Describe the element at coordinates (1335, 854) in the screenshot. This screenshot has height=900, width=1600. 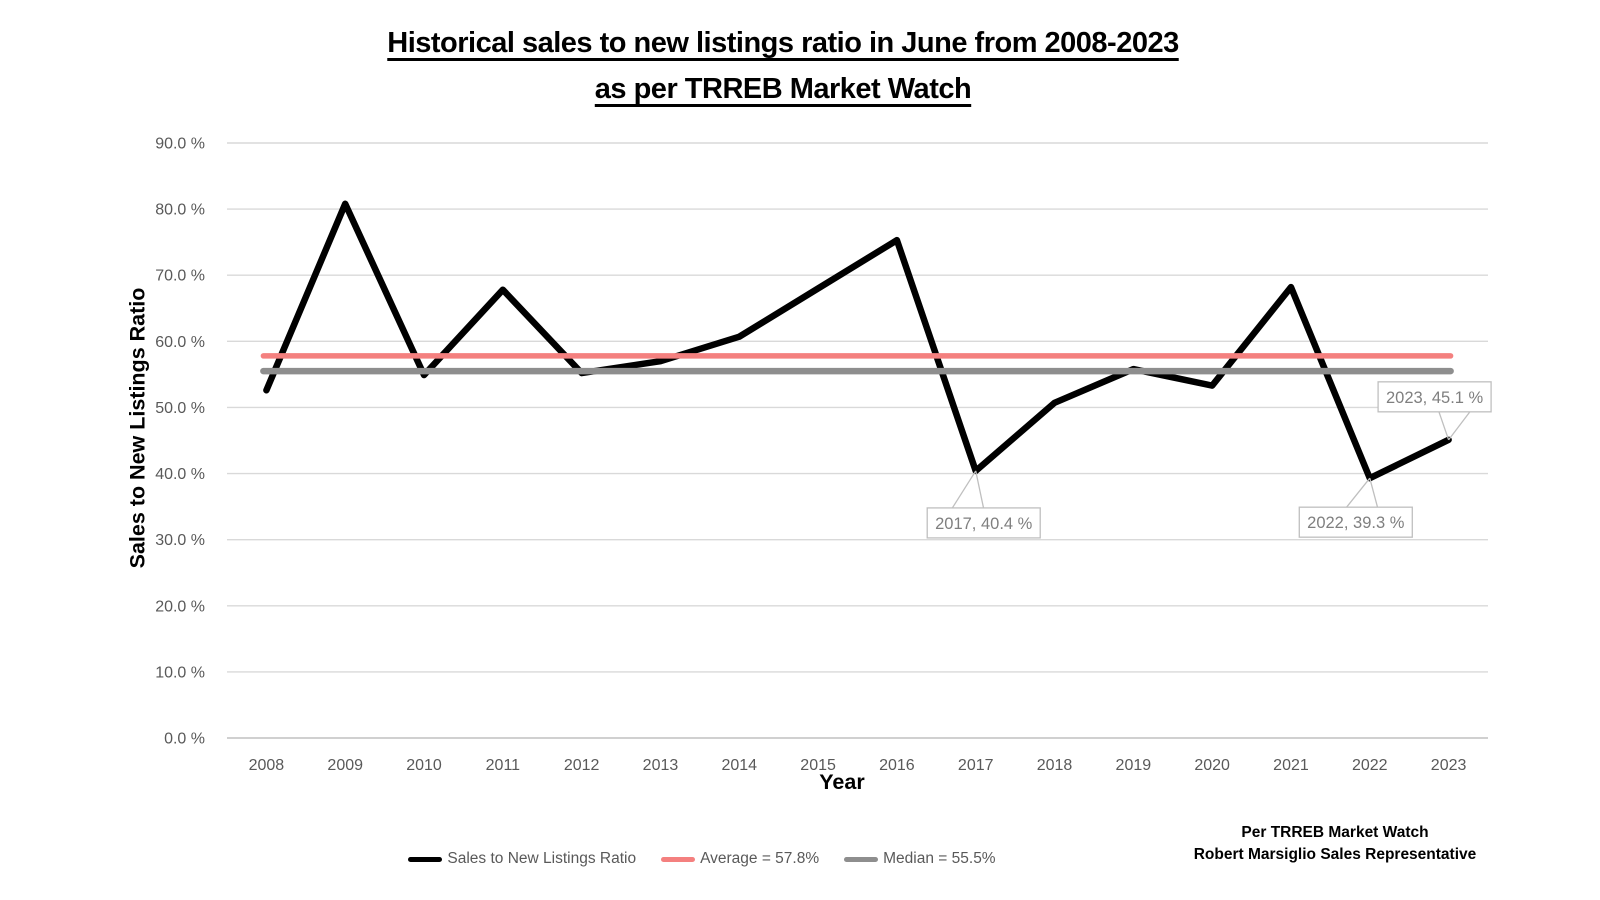
I see `credit-line-2: Robert Marsiglio Sales Representative` at that location.